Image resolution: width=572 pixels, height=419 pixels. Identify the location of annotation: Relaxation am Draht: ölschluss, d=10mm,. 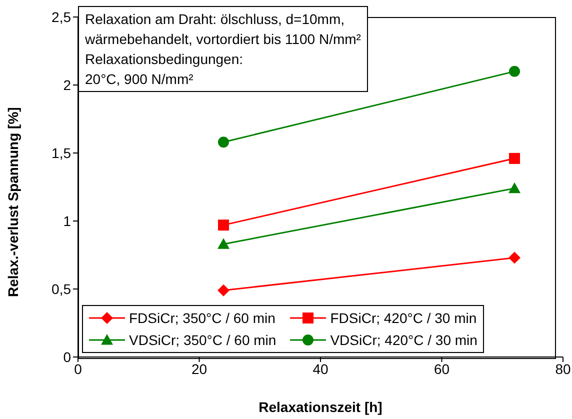
(215, 19).